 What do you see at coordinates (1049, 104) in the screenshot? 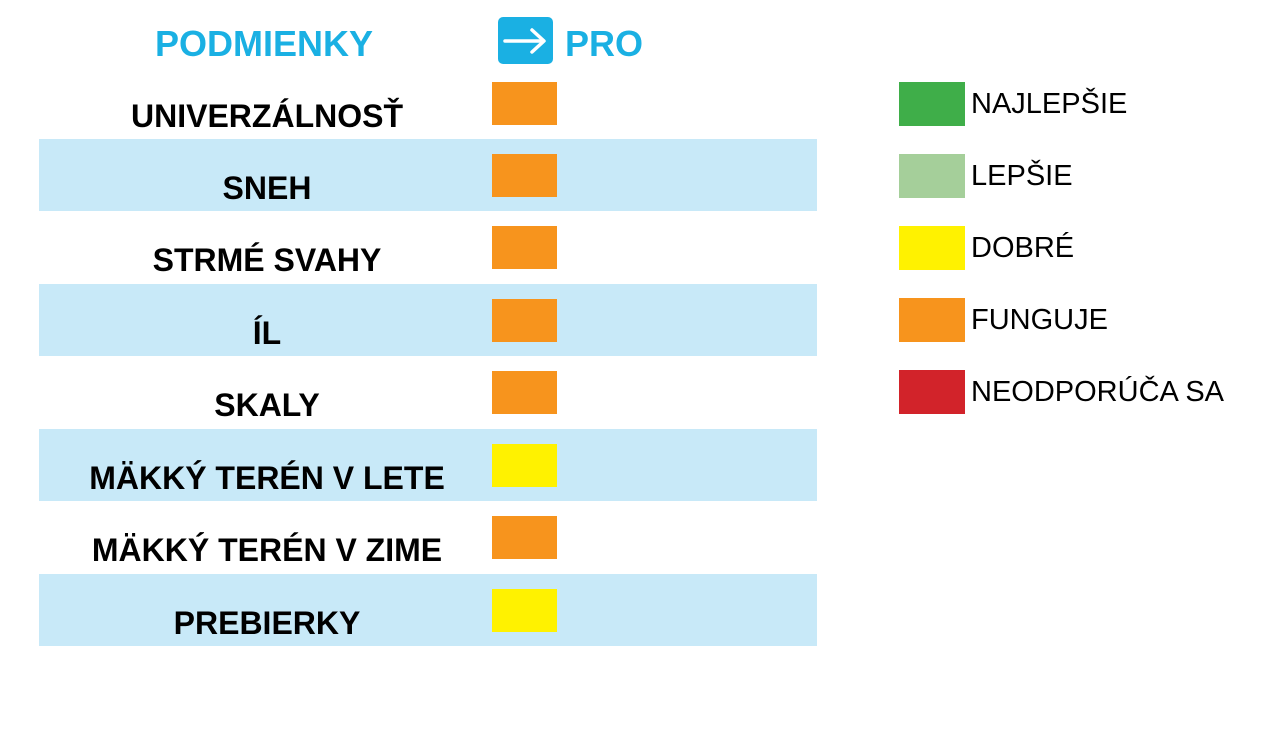
I see `legend-label: NAJLEPŠIE` at bounding box center [1049, 104].